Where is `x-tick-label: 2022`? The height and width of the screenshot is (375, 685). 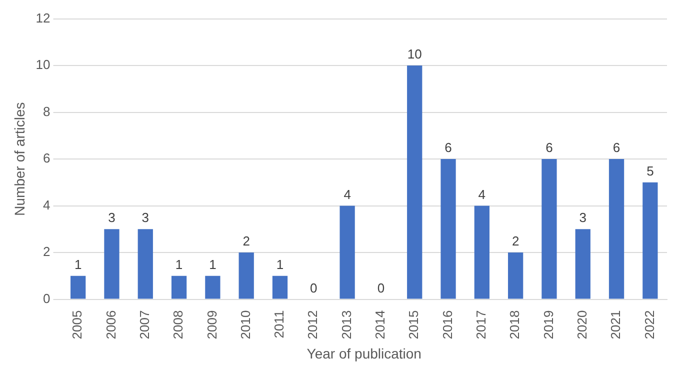 x-tick-label: 2022 is located at coordinates (649, 325).